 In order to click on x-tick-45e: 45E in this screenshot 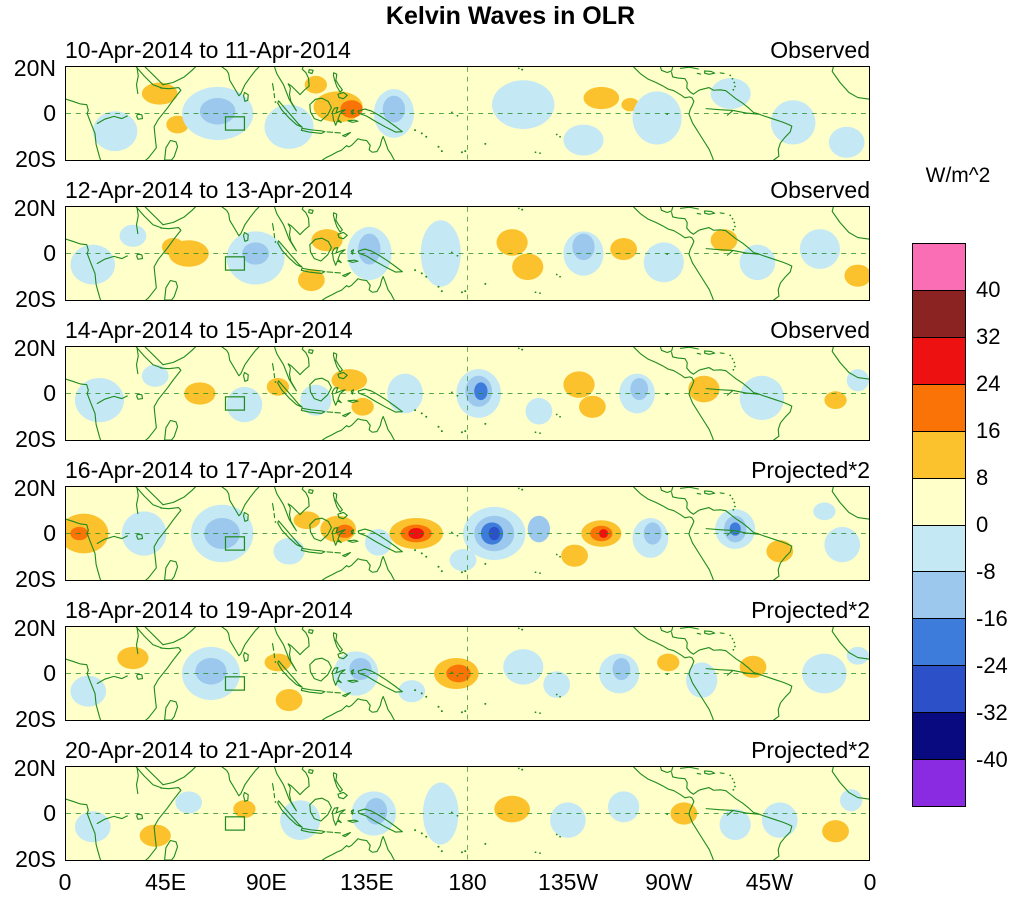, I will do `click(166, 882)`.